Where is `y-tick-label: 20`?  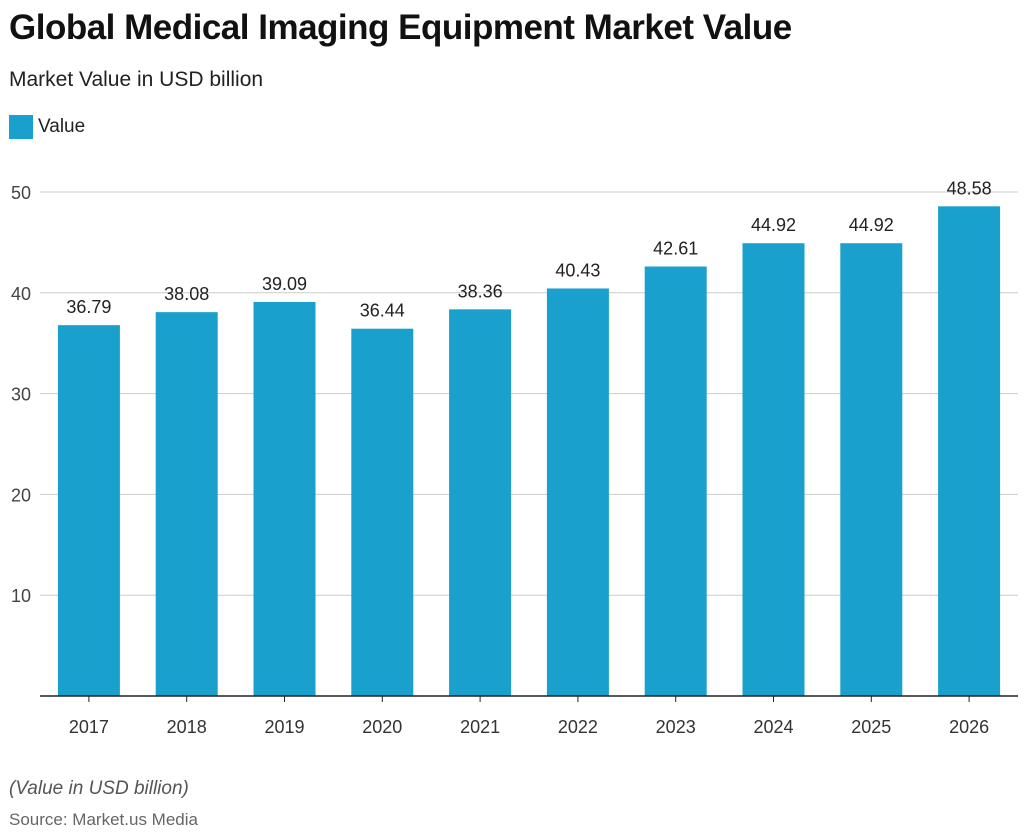
y-tick-label: 20 is located at coordinates (21, 495).